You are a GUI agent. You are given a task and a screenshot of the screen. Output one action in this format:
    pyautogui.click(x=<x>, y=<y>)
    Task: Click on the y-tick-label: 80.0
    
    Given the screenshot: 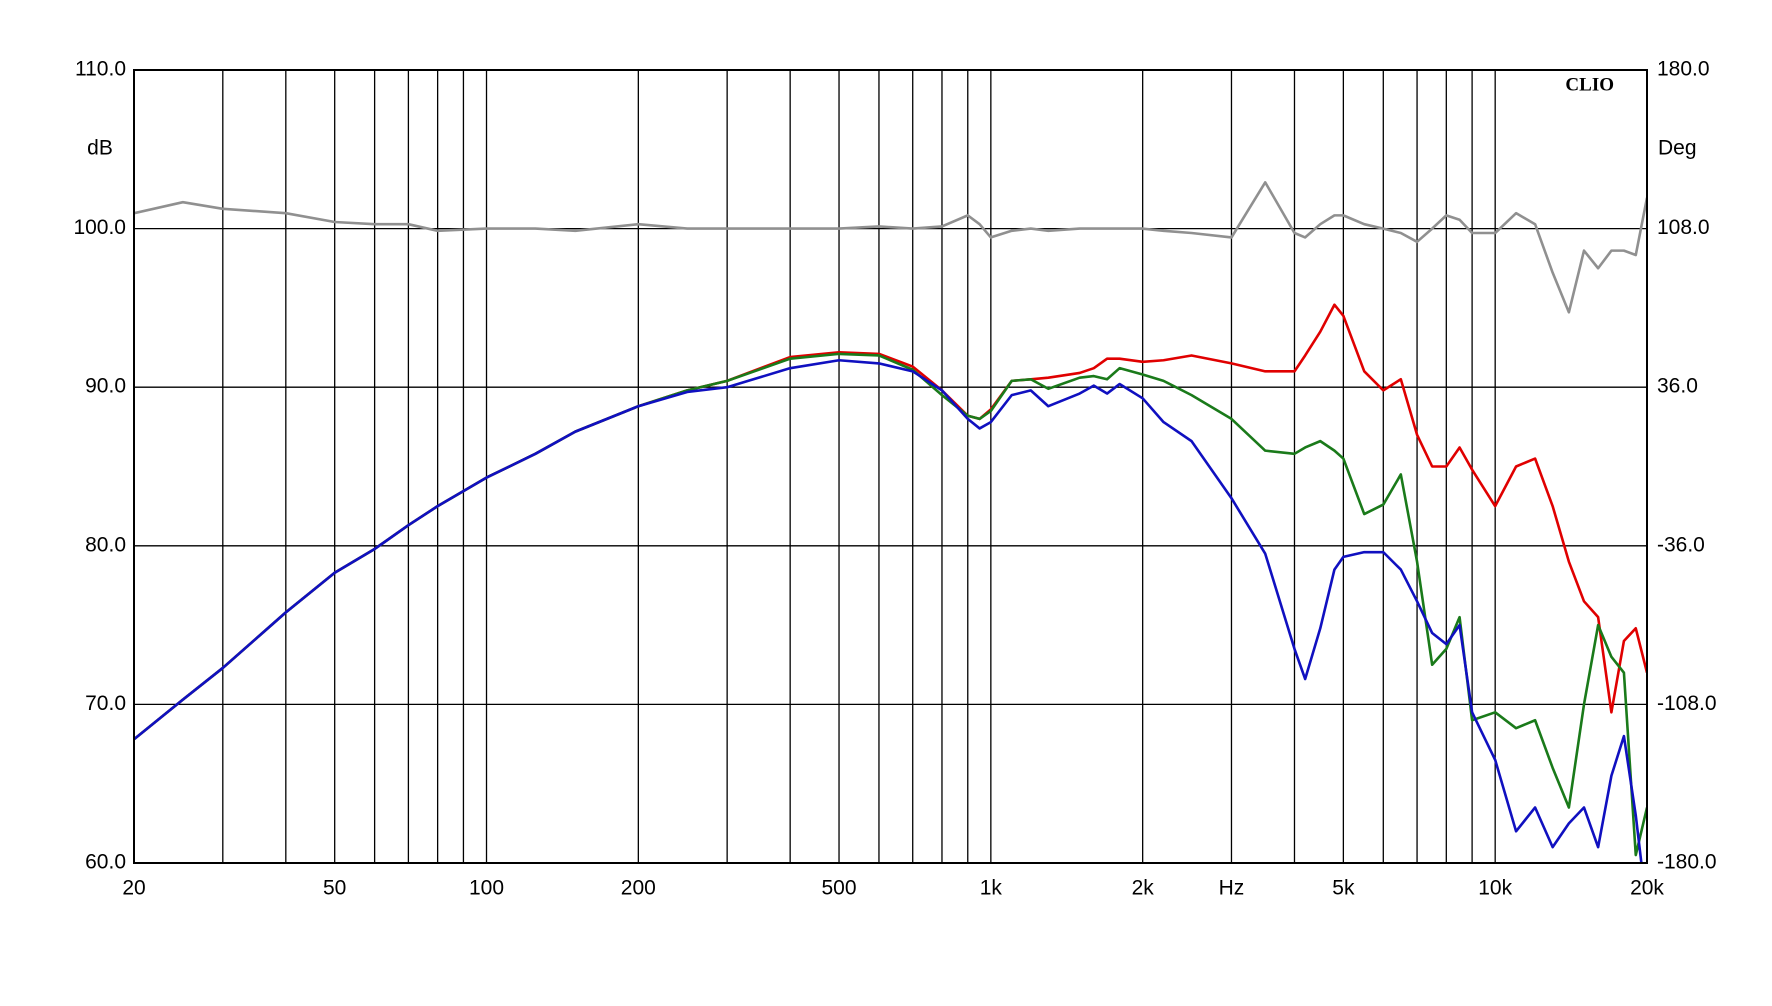 What is the action you would take?
    pyautogui.click(x=105, y=544)
    